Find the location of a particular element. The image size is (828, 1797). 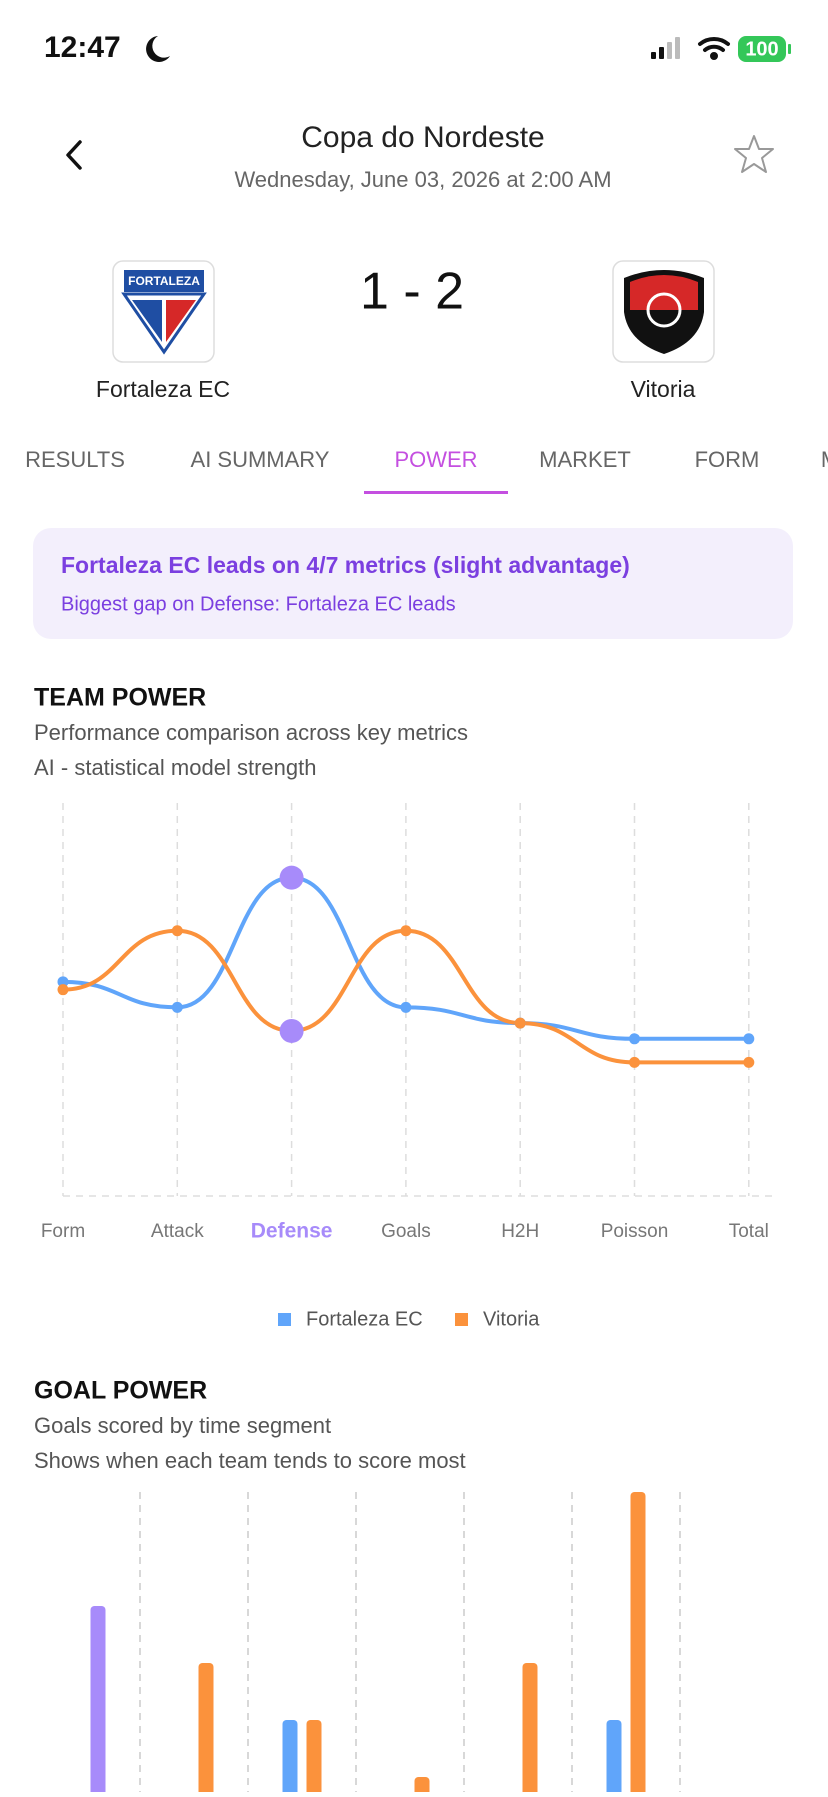

chart-title: GOAL POWER is located at coordinates (120, 1391).